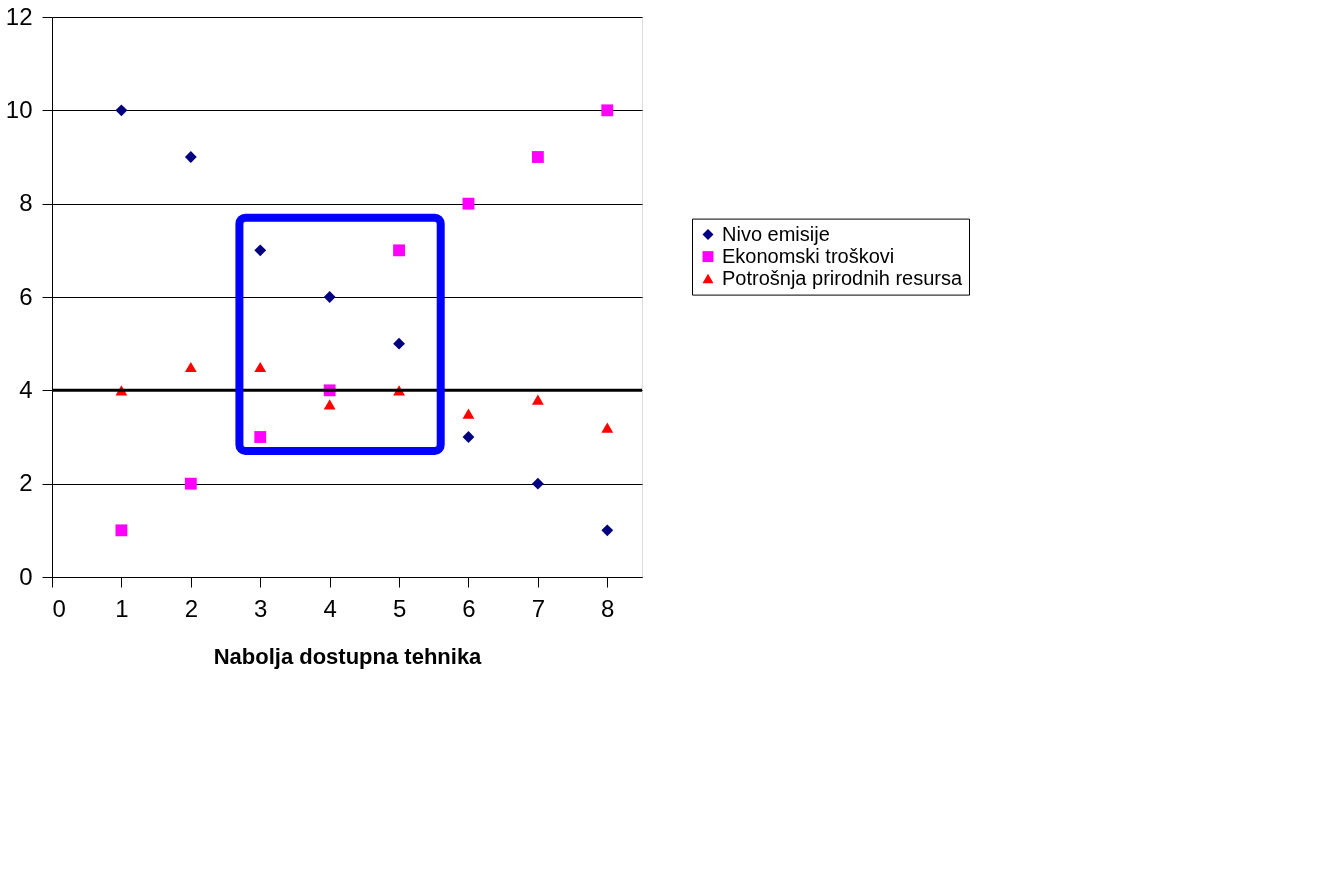  Describe the element at coordinates (26, 203) in the screenshot. I see `y-tick-label: 8` at that location.